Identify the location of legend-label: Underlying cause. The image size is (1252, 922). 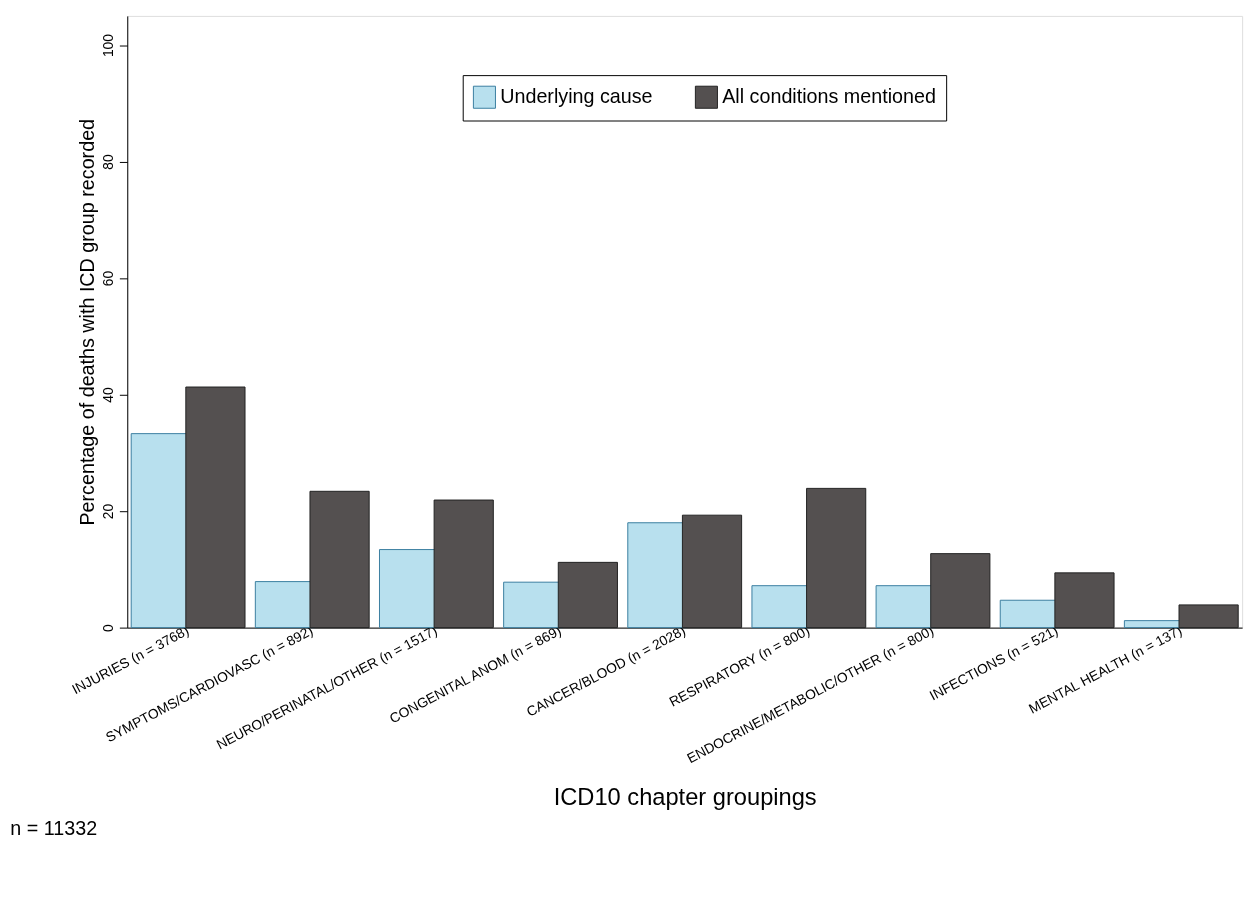
(576, 96).